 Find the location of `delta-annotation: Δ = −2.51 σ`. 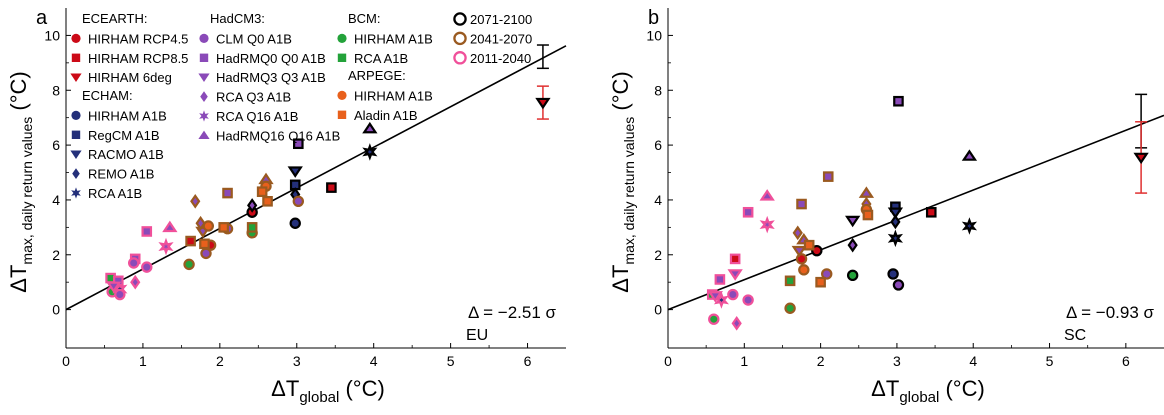

delta-annotation: Δ = −2.51 σ is located at coordinates (512, 312).